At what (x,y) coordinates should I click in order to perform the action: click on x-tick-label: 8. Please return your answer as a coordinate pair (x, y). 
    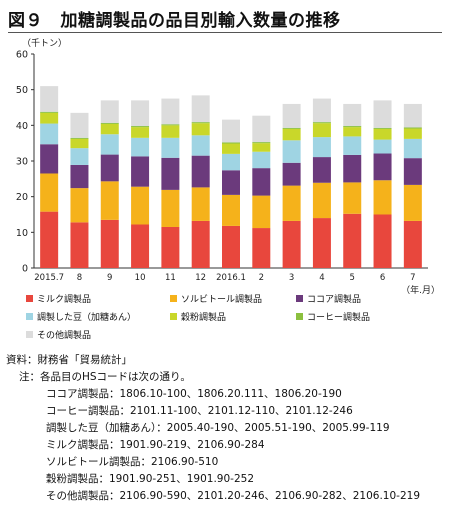
    Looking at the image, I should click on (79, 278).